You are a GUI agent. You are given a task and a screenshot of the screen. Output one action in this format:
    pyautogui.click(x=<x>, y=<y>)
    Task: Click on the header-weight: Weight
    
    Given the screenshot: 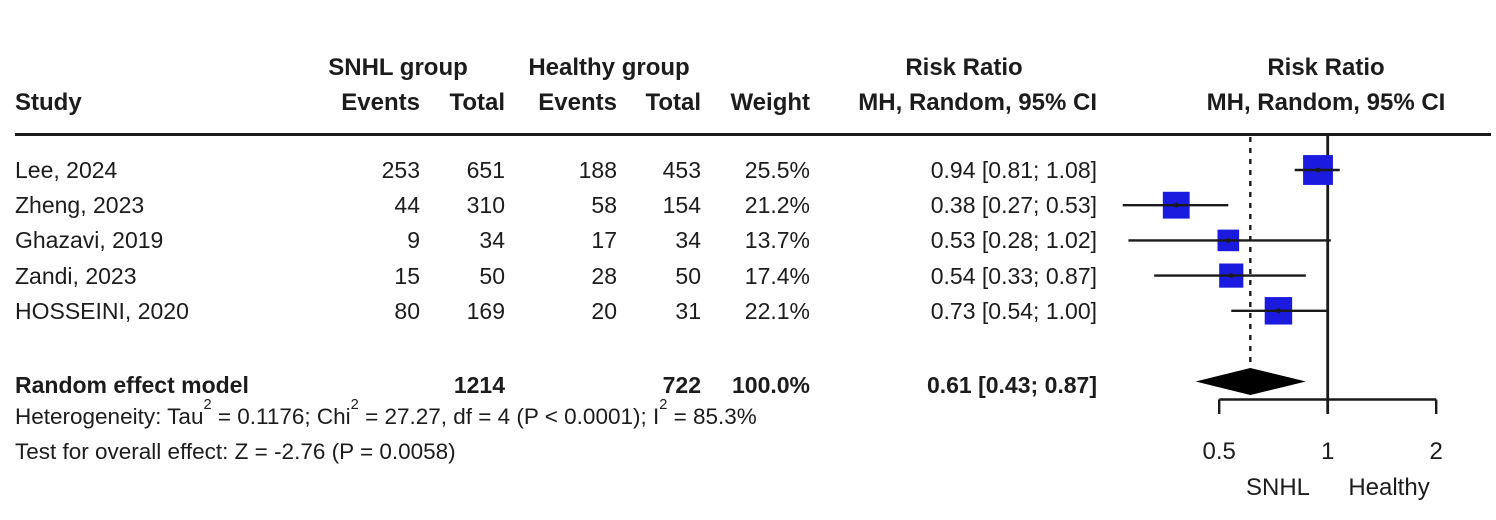 What is the action you would take?
    pyautogui.click(x=770, y=102)
    